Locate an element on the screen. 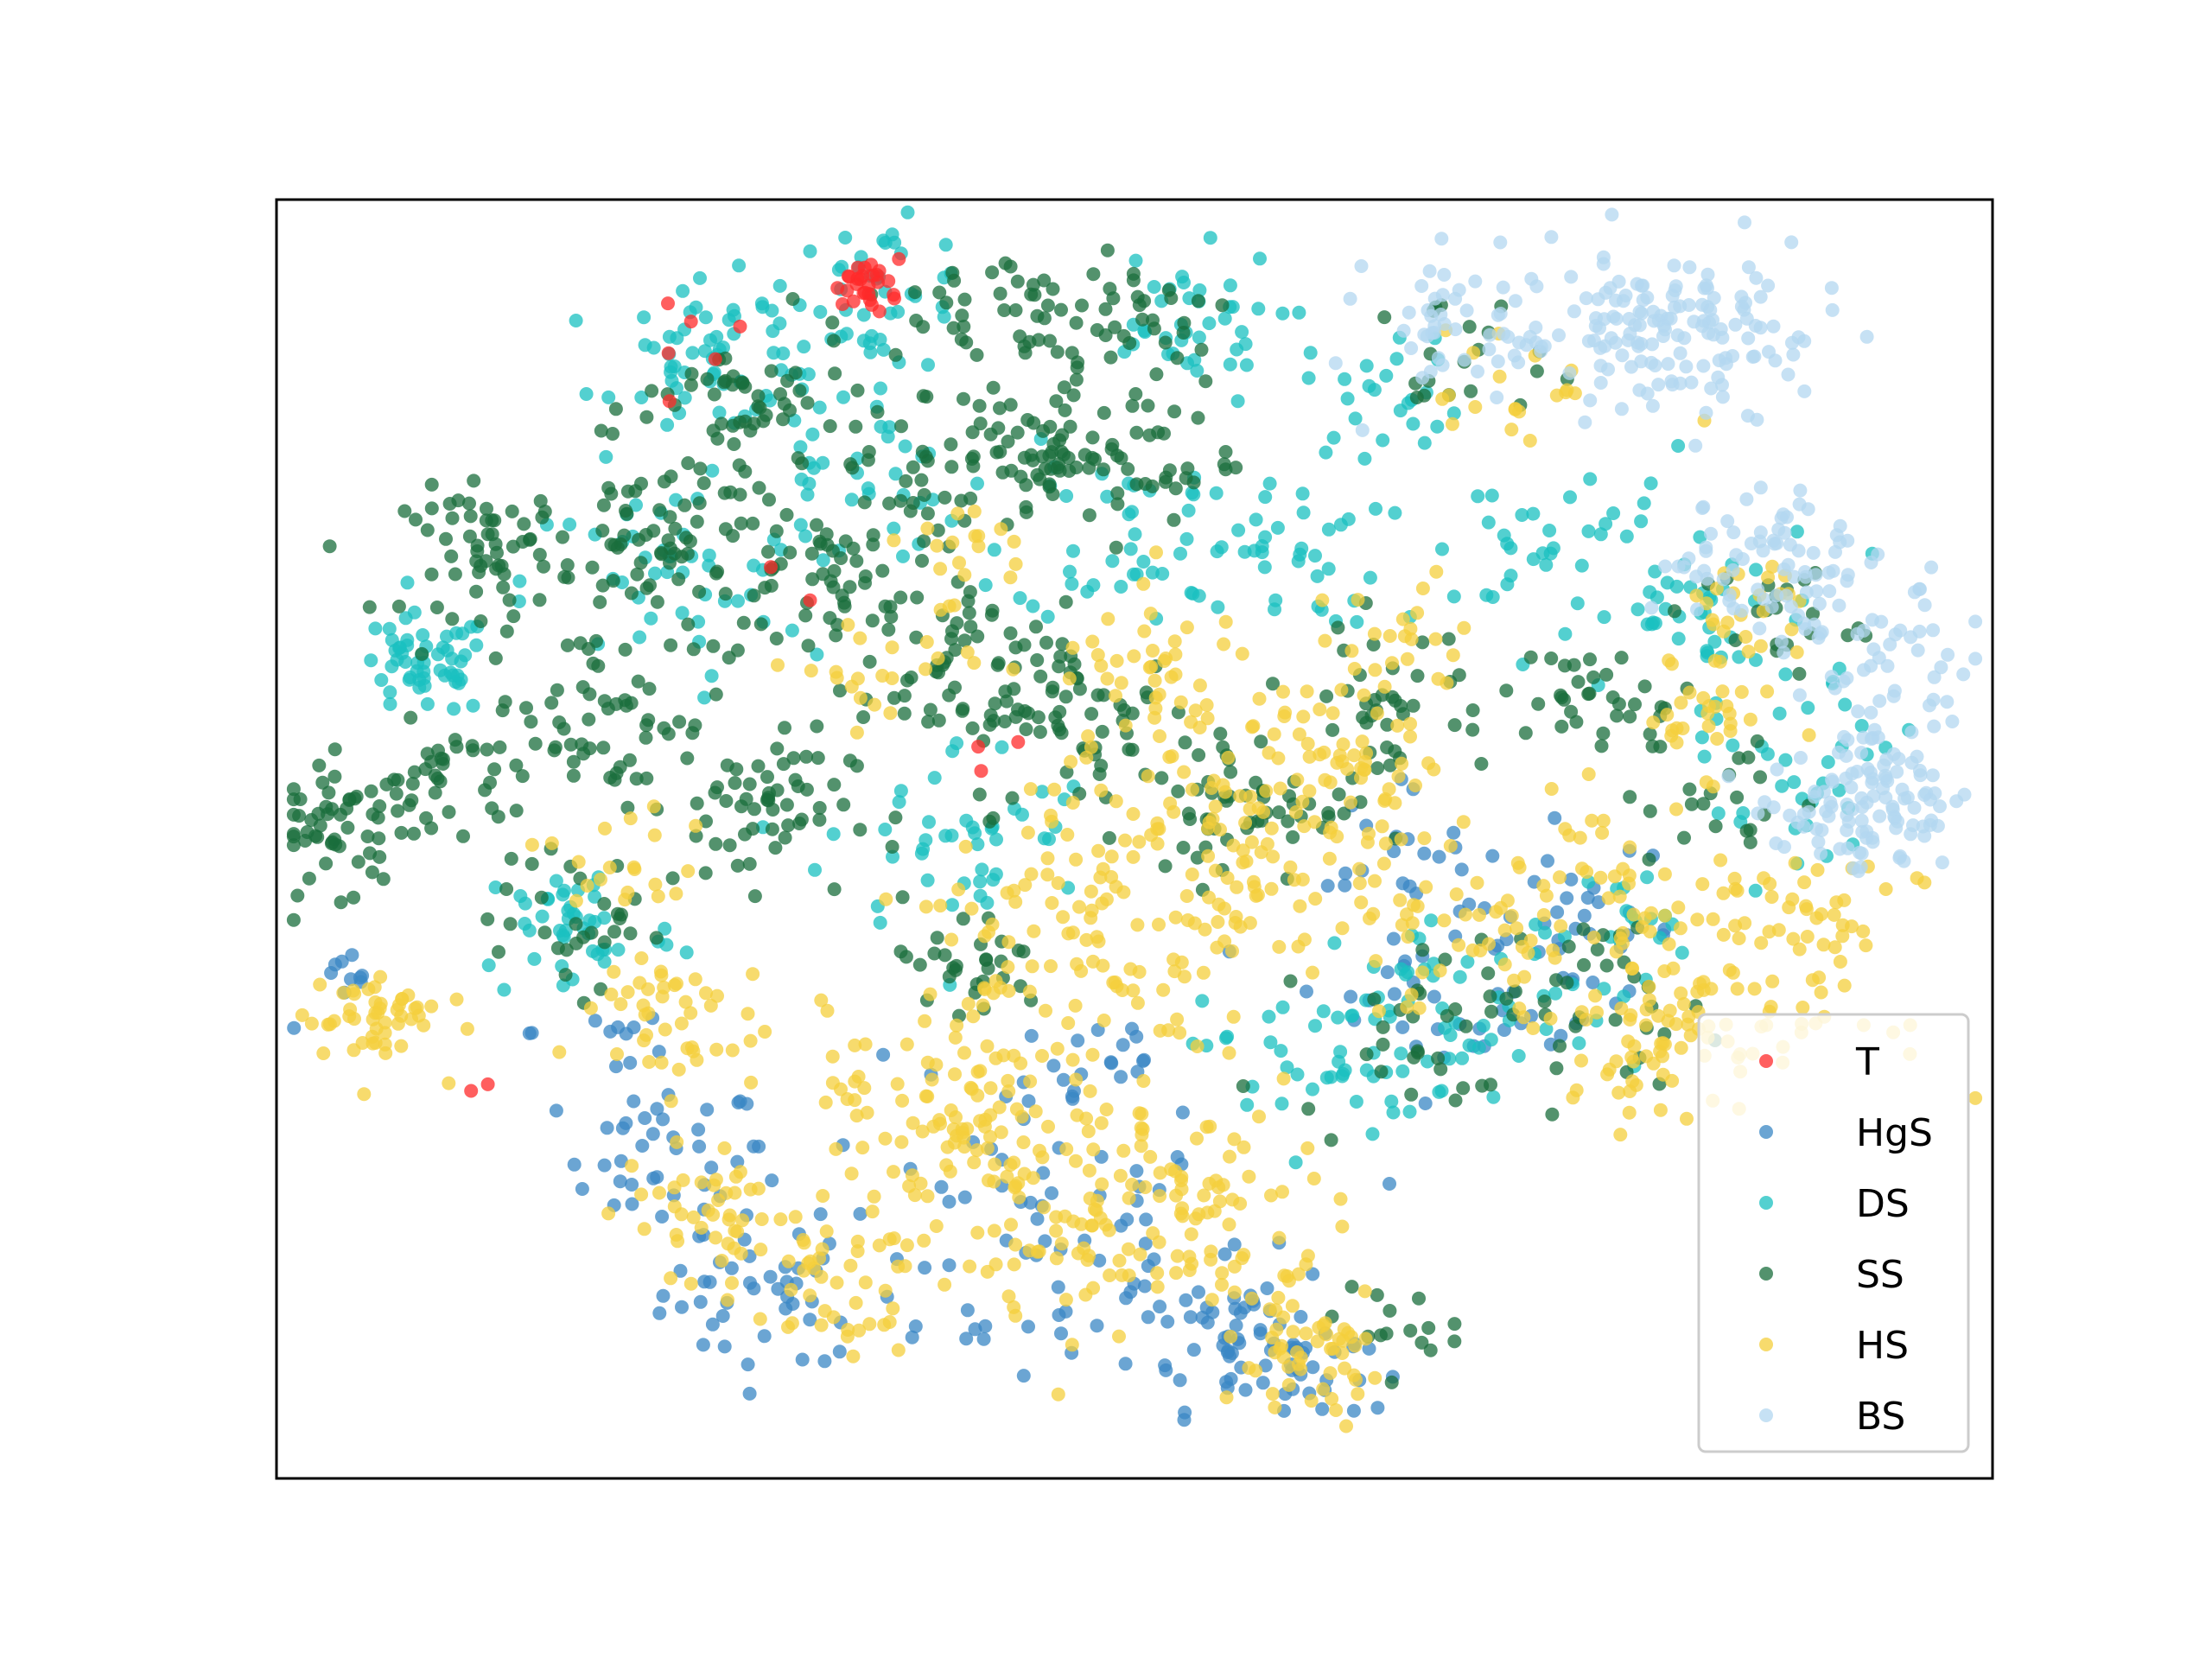  legend-label-ds: DS is located at coordinates (1883, 1204).